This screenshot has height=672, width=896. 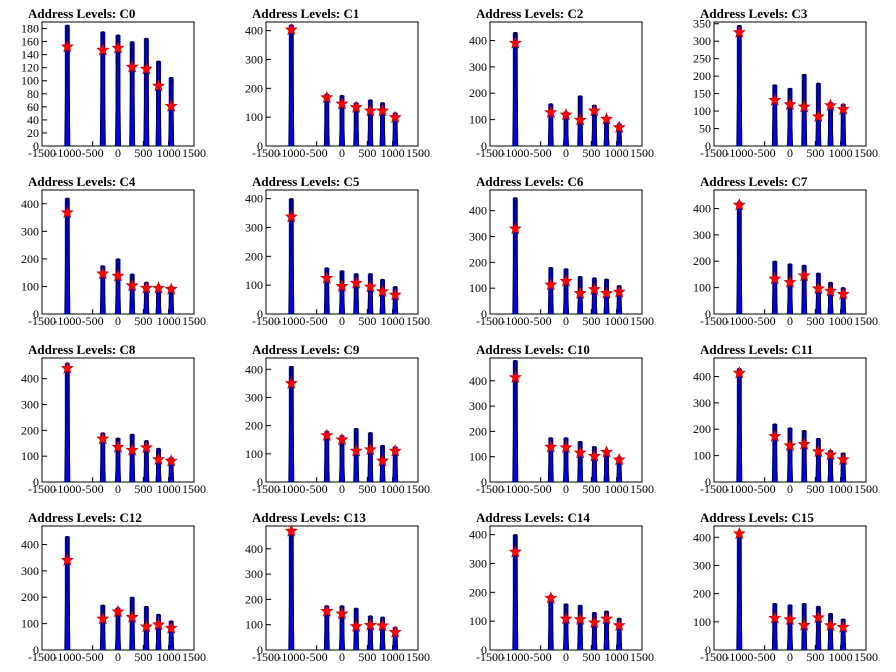 What do you see at coordinates (306, 349) in the screenshot?
I see `chart-title: Address Levels: C9` at bounding box center [306, 349].